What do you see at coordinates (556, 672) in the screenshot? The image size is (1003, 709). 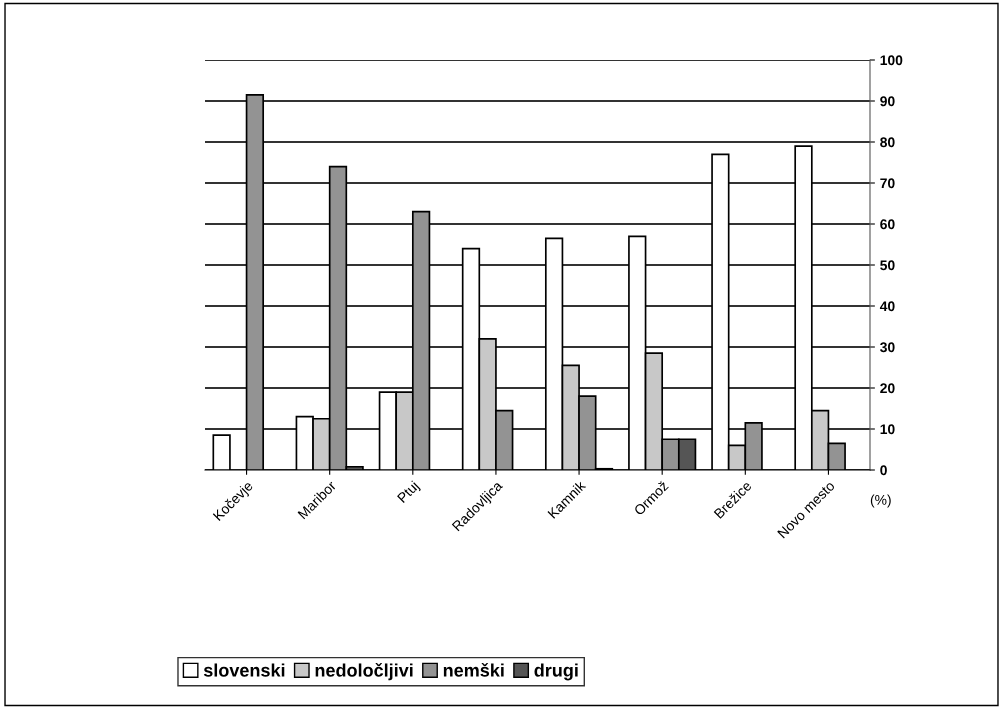 I see `legend-label: drugi` at bounding box center [556, 672].